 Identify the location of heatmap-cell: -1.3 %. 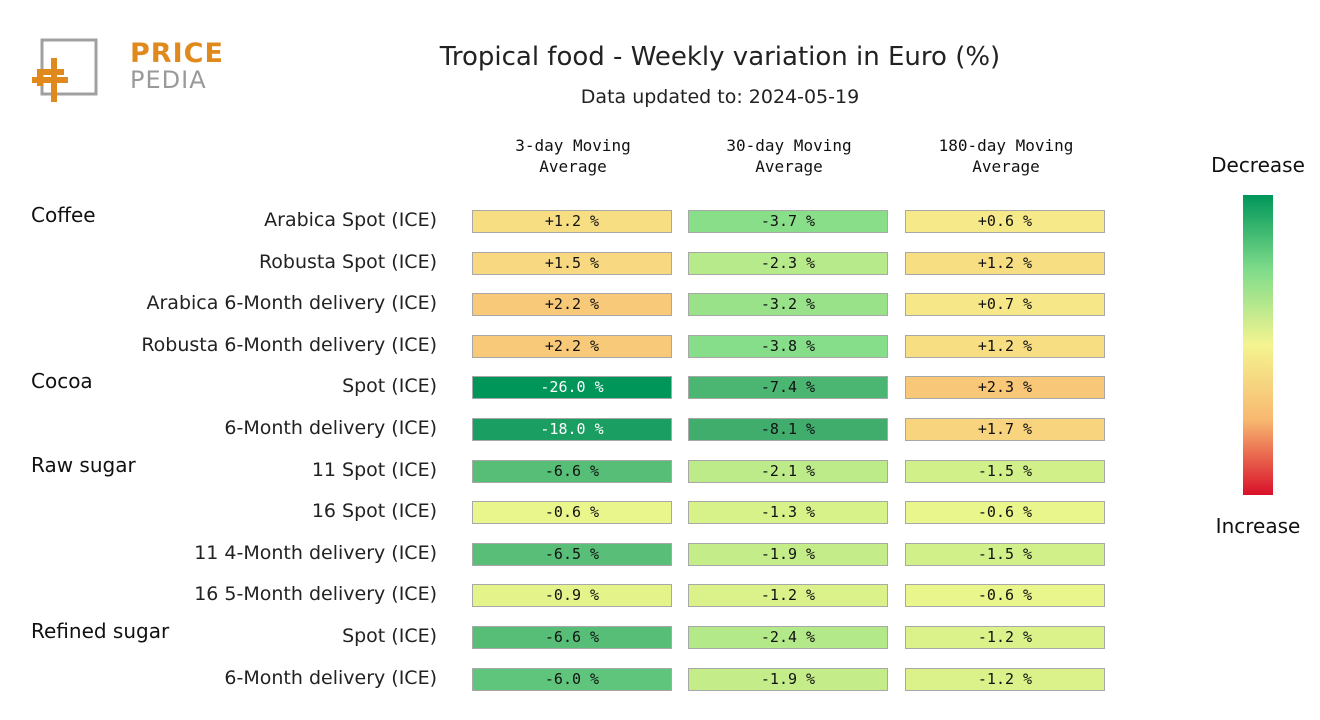
(788, 513).